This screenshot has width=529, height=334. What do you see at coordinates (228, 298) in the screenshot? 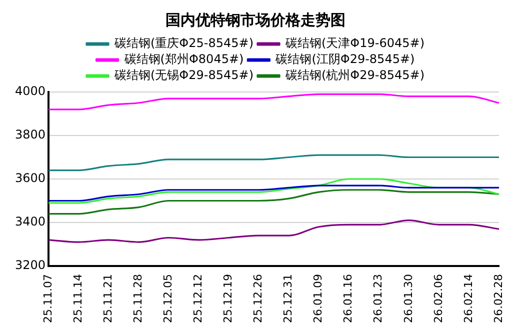
I see `x-tick-label: 25.12.19` at bounding box center [228, 298].